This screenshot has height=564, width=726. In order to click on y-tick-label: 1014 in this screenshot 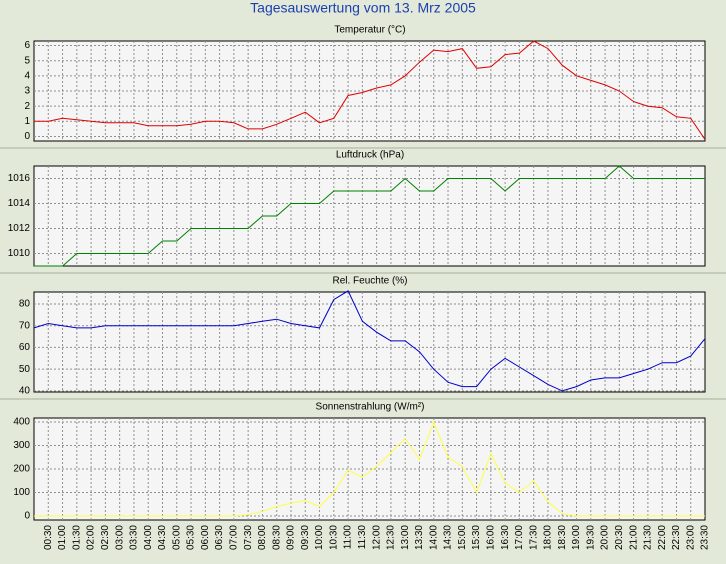, I will do `click(19, 203)`.